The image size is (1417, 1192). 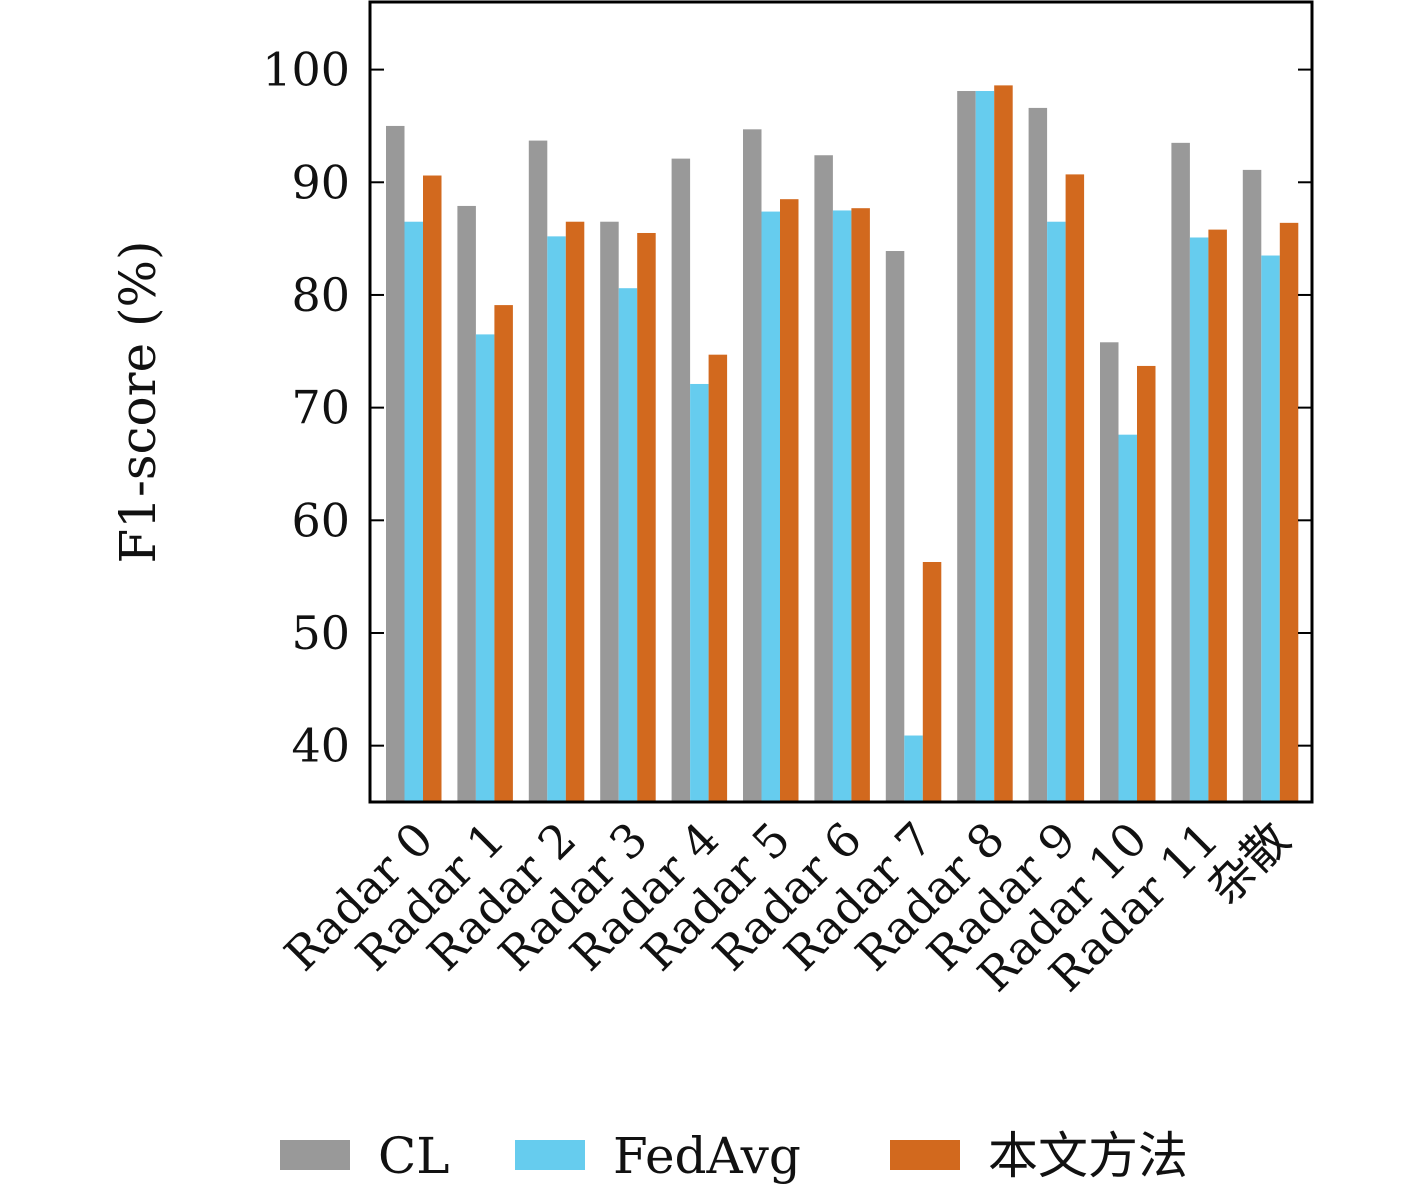 What do you see at coordinates (1075, 488) in the screenshot?
I see `bar-本文方法-Radar 9` at bounding box center [1075, 488].